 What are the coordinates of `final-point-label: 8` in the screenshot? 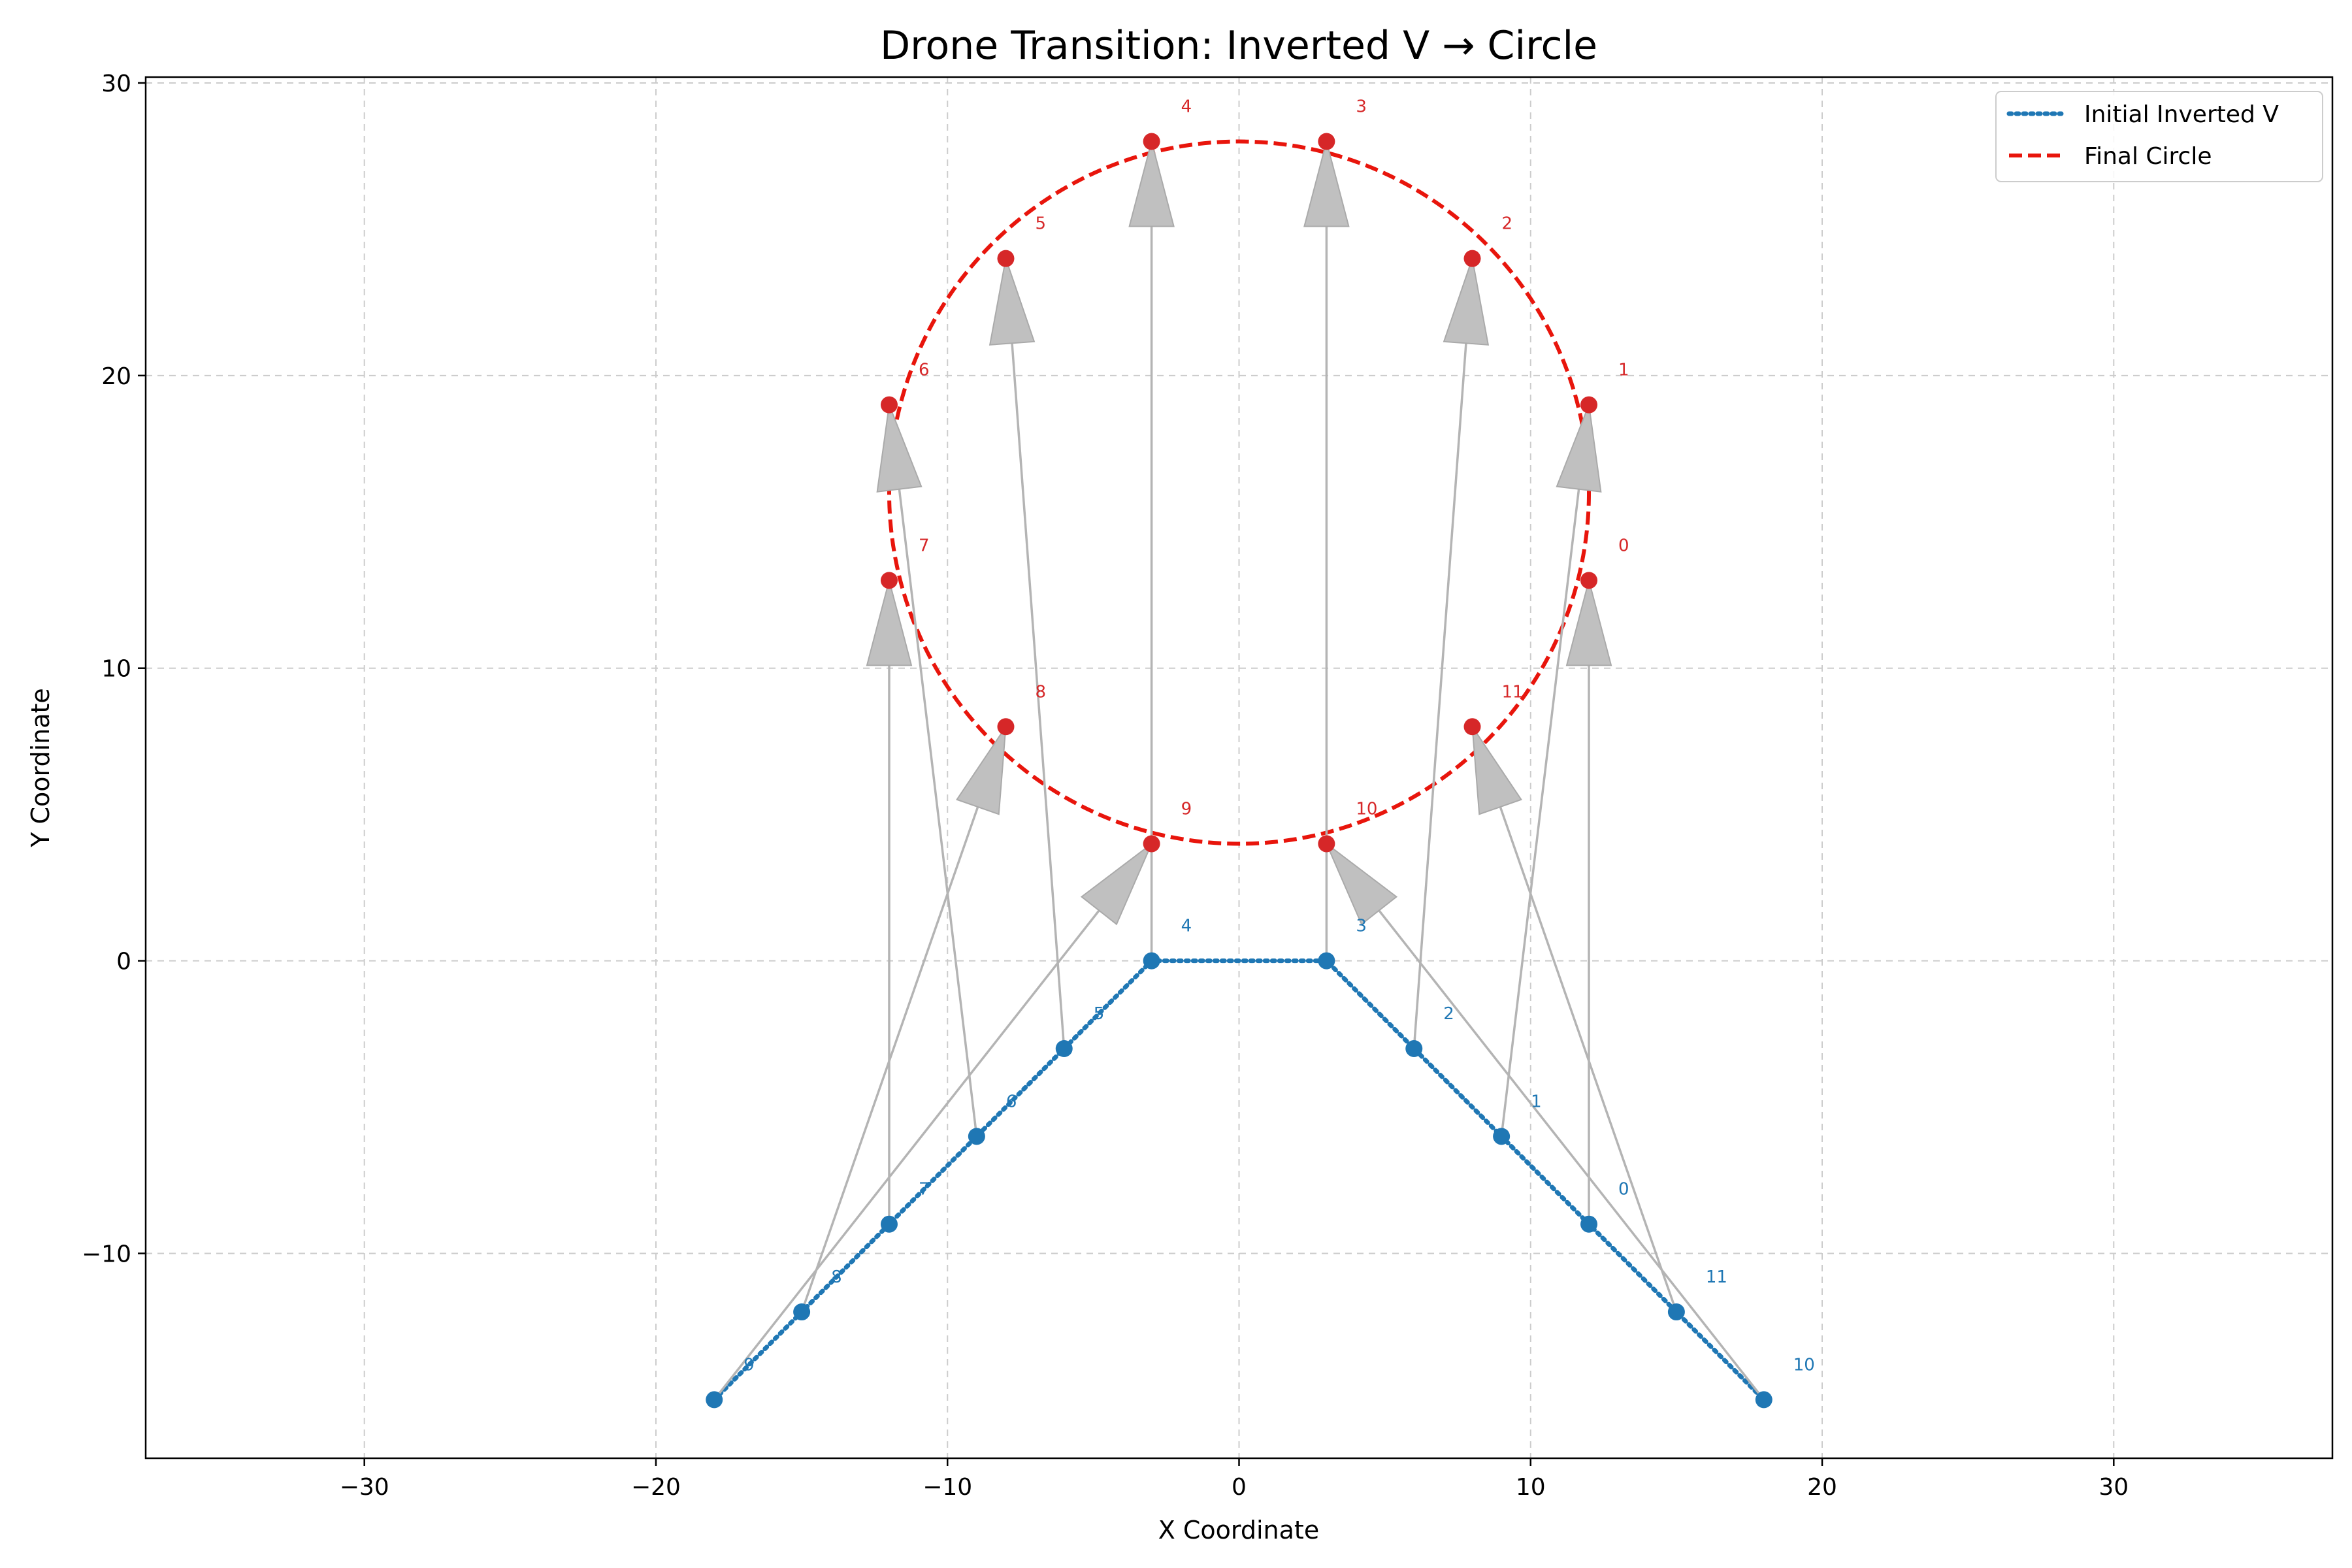 It's located at (1040, 692).